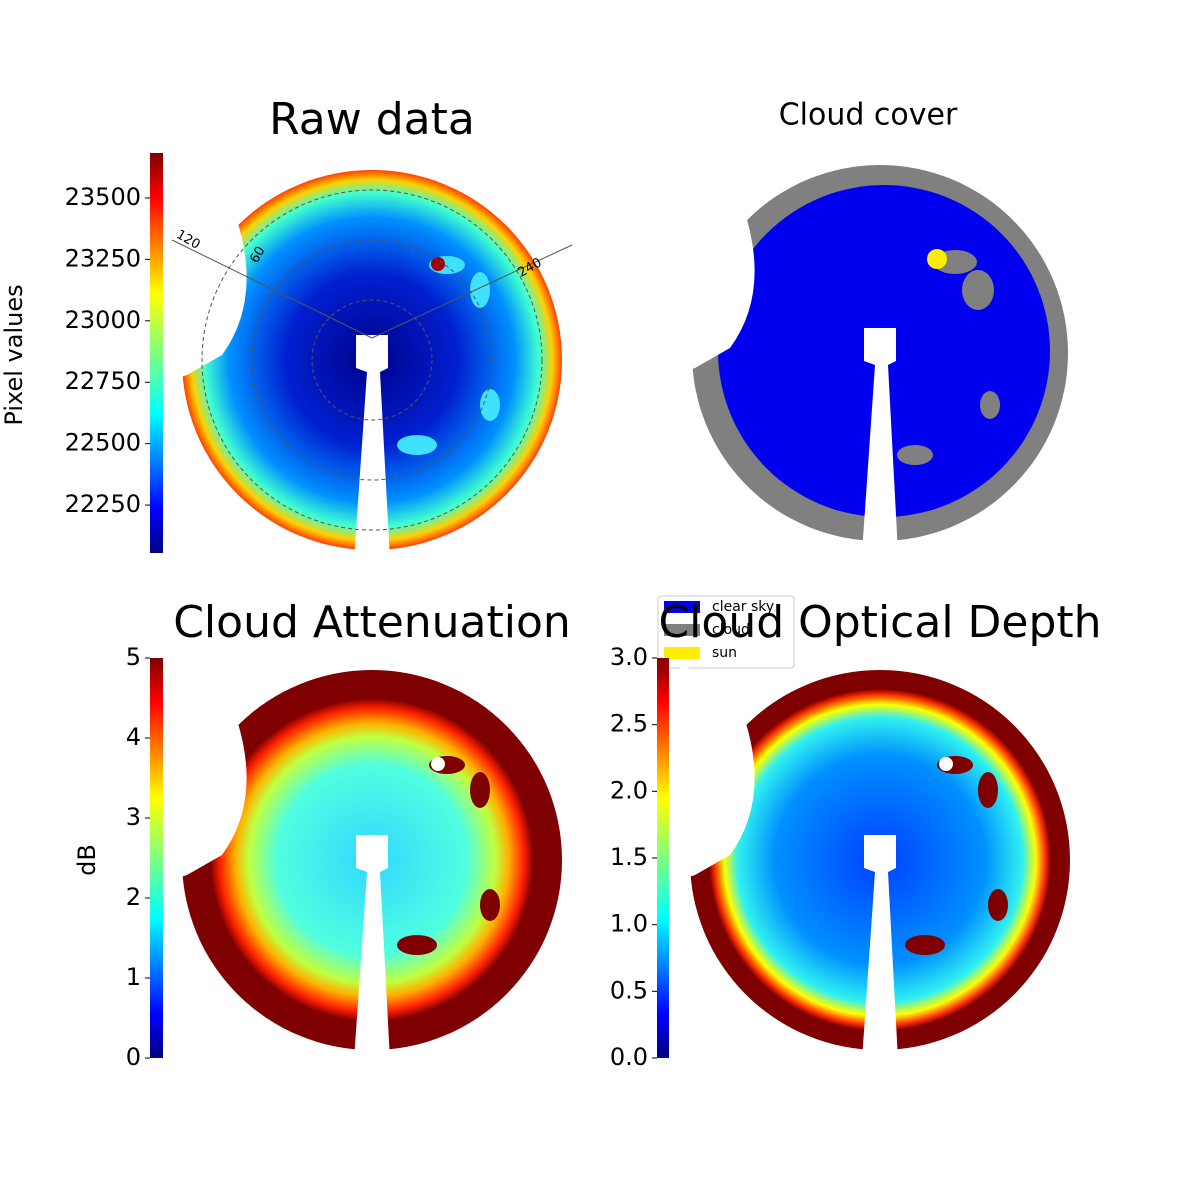 The width and height of the screenshot is (1200, 1200). What do you see at coordinates (731, 630) in the screenshot?
I see `legend-label: cloud` at bounding box center [731, 630].